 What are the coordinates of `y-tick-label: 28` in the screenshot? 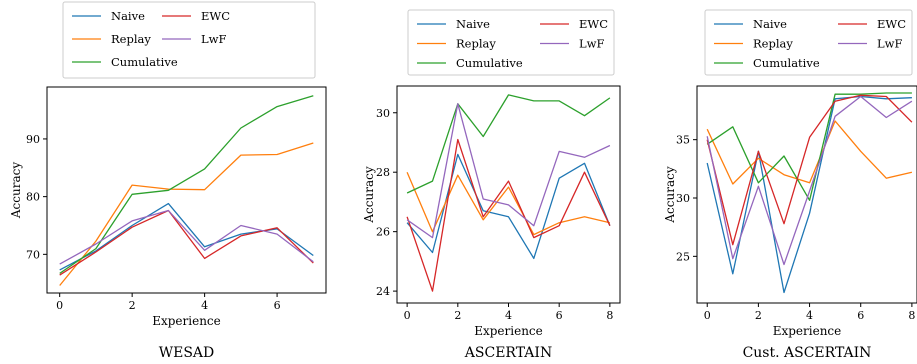 It's located at (383, 172).